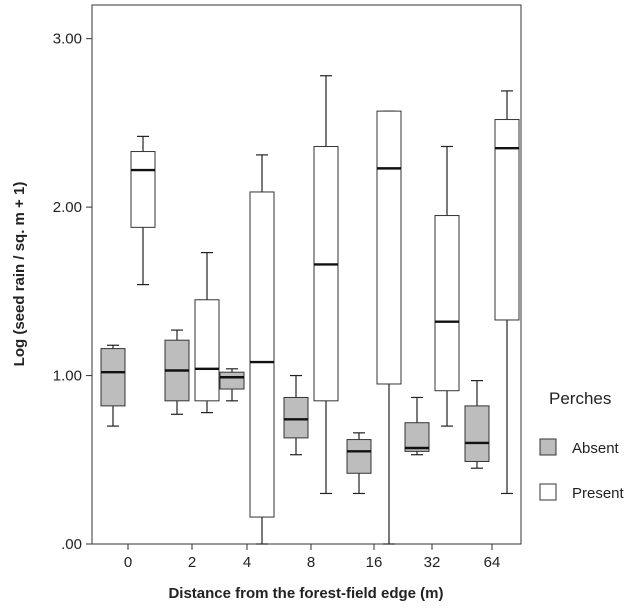 The width and height of the screenshot is (641, 608). What do you see at coordinates (247, 562) in the screenshot?
I see `x-tick-label: 4` at bounding box center [247, 562].